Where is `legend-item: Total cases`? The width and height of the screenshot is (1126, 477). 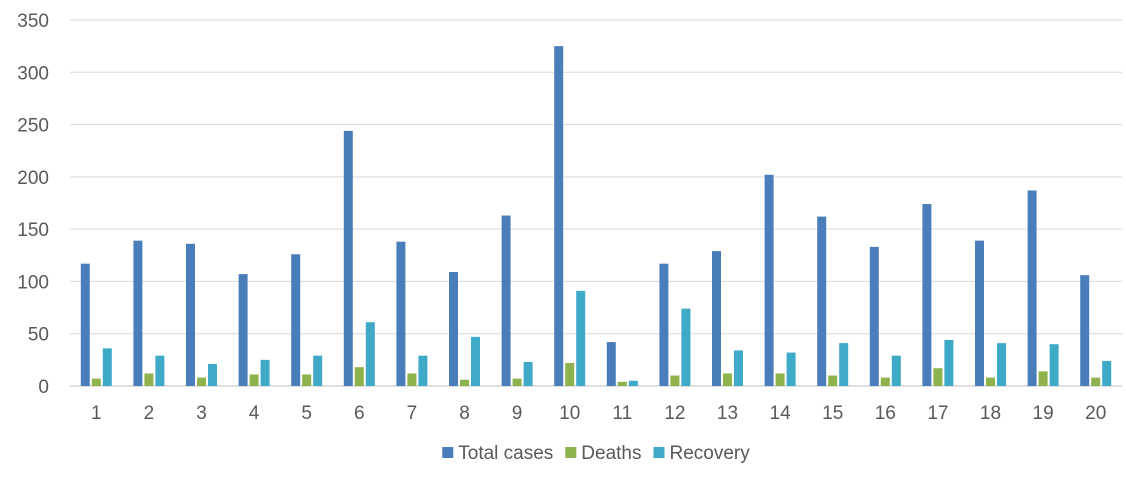
legend-item: Total cases is located at coordinates (497, 453).